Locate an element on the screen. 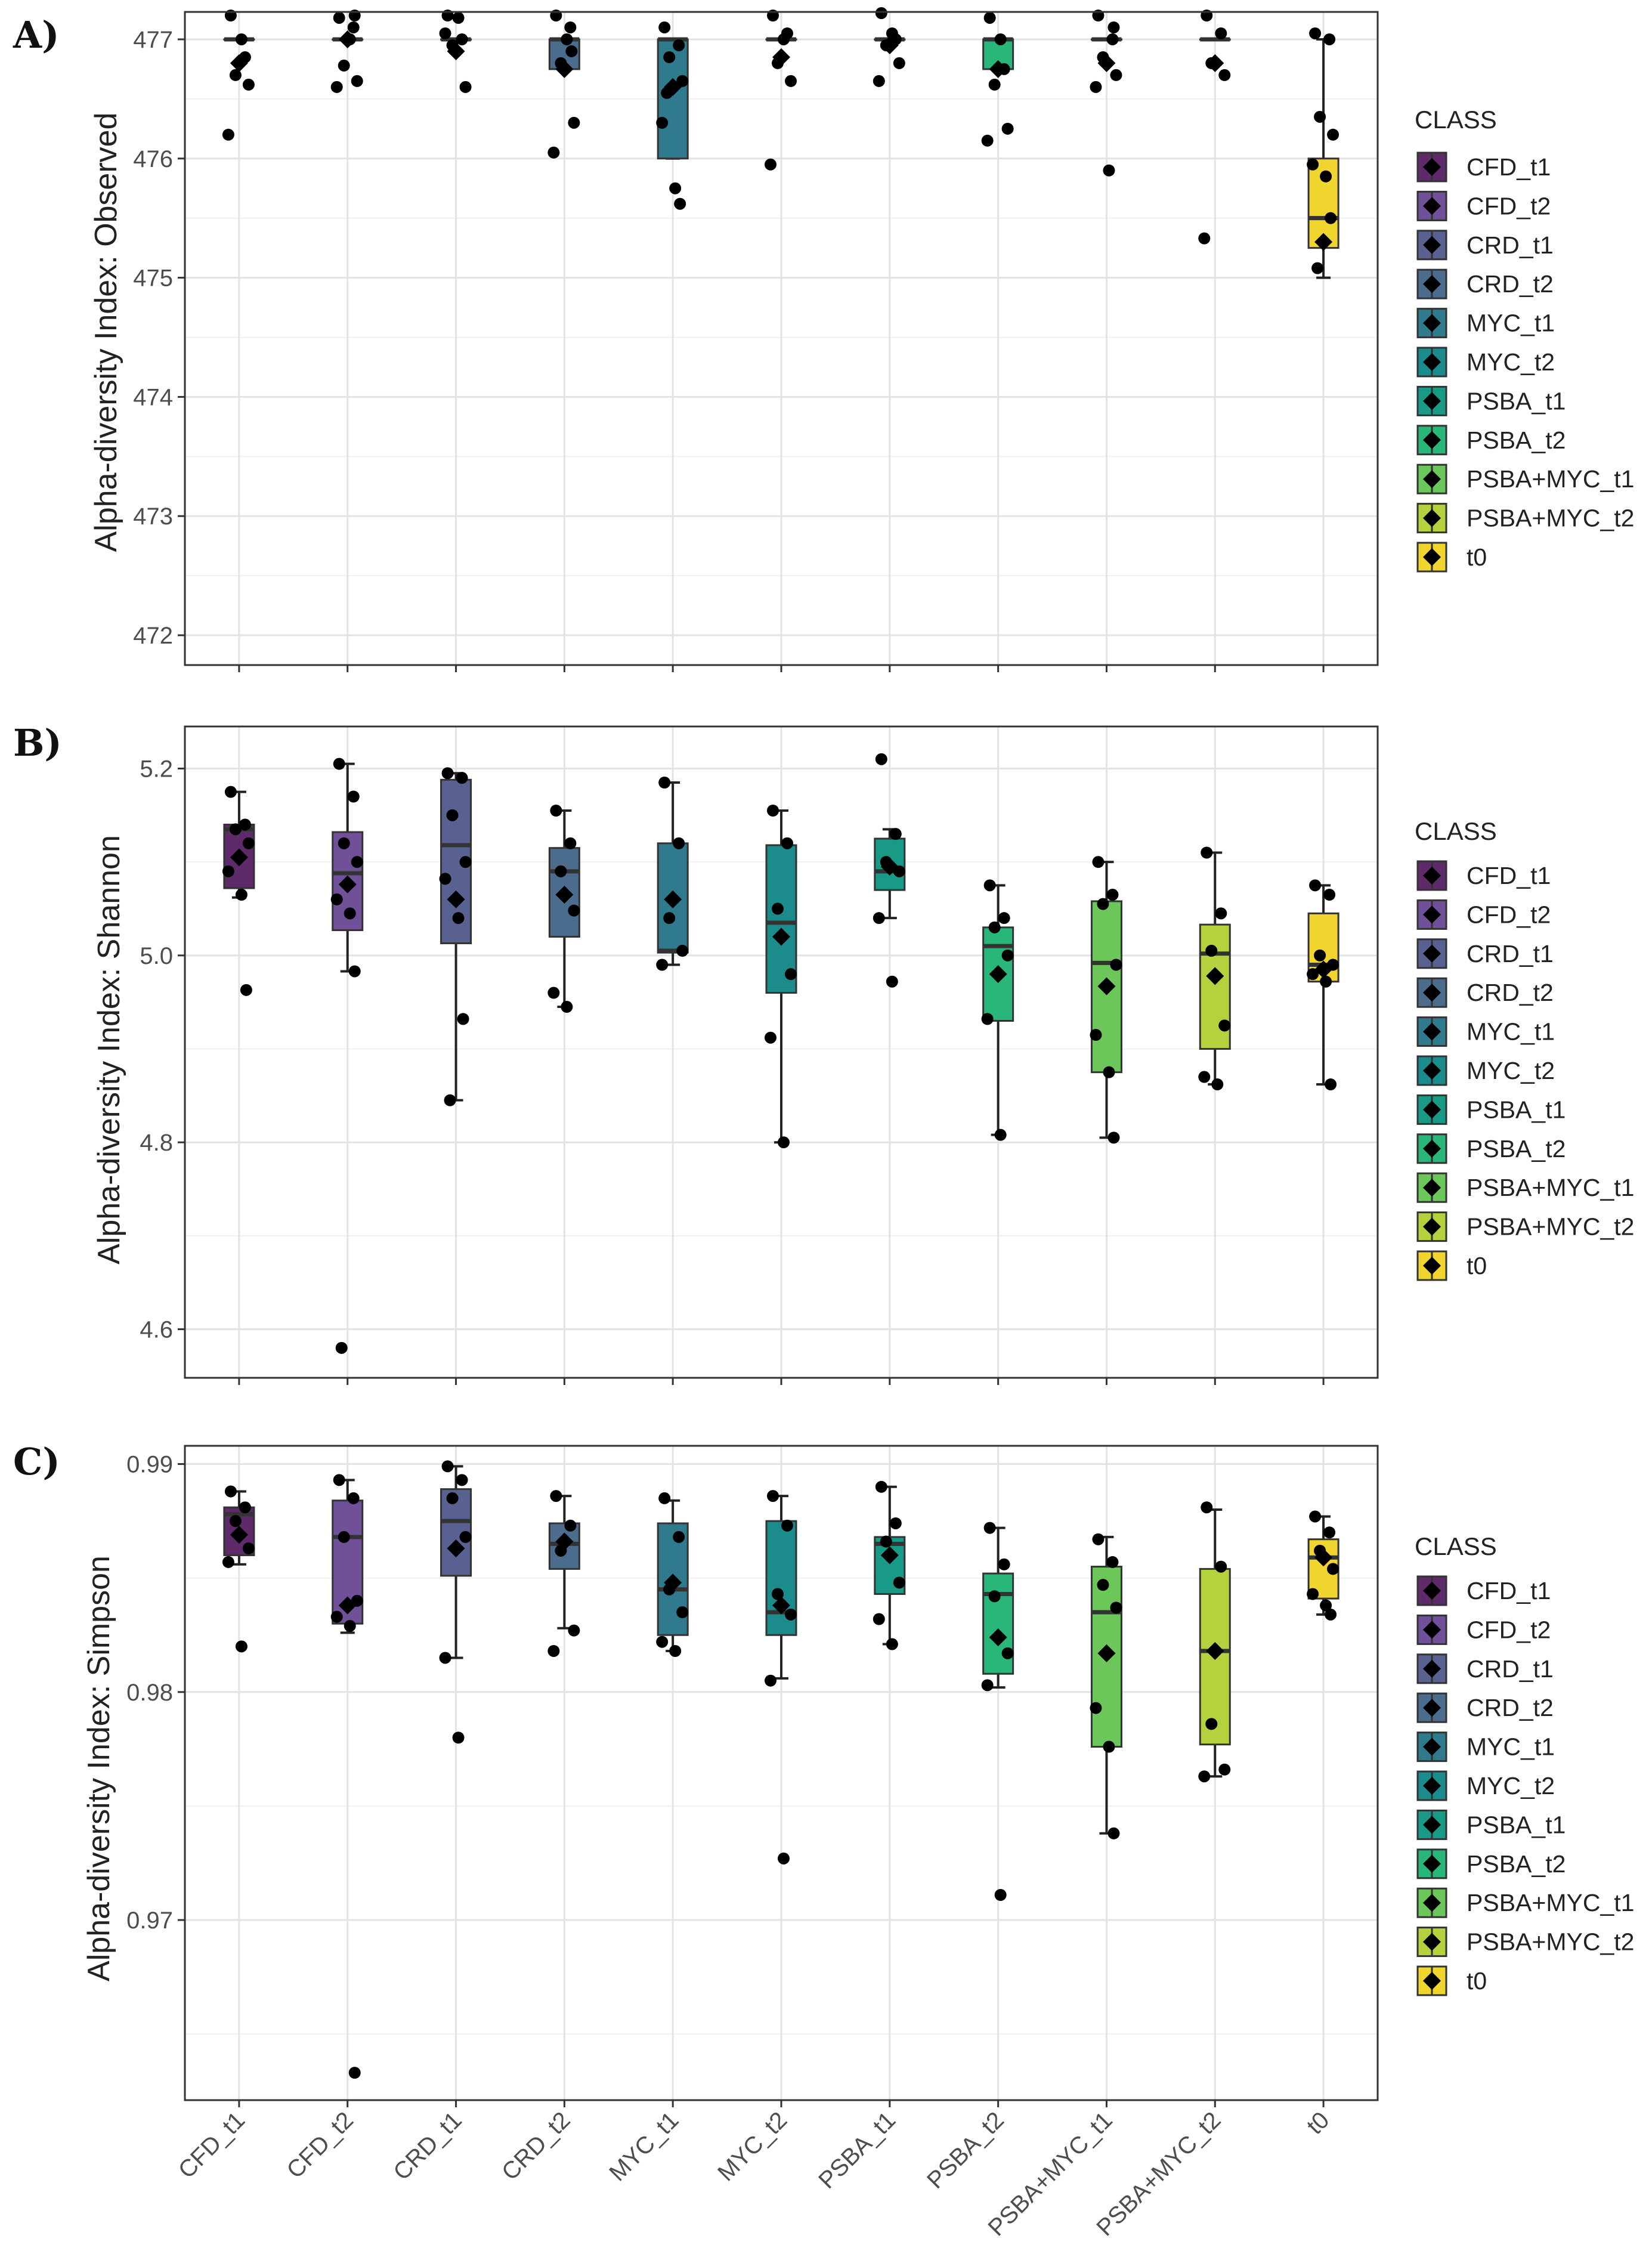 The image size is (1652, 2257). legend-item-CFD_t1: CFD_t1 is located at coordinates (1484, 1590).